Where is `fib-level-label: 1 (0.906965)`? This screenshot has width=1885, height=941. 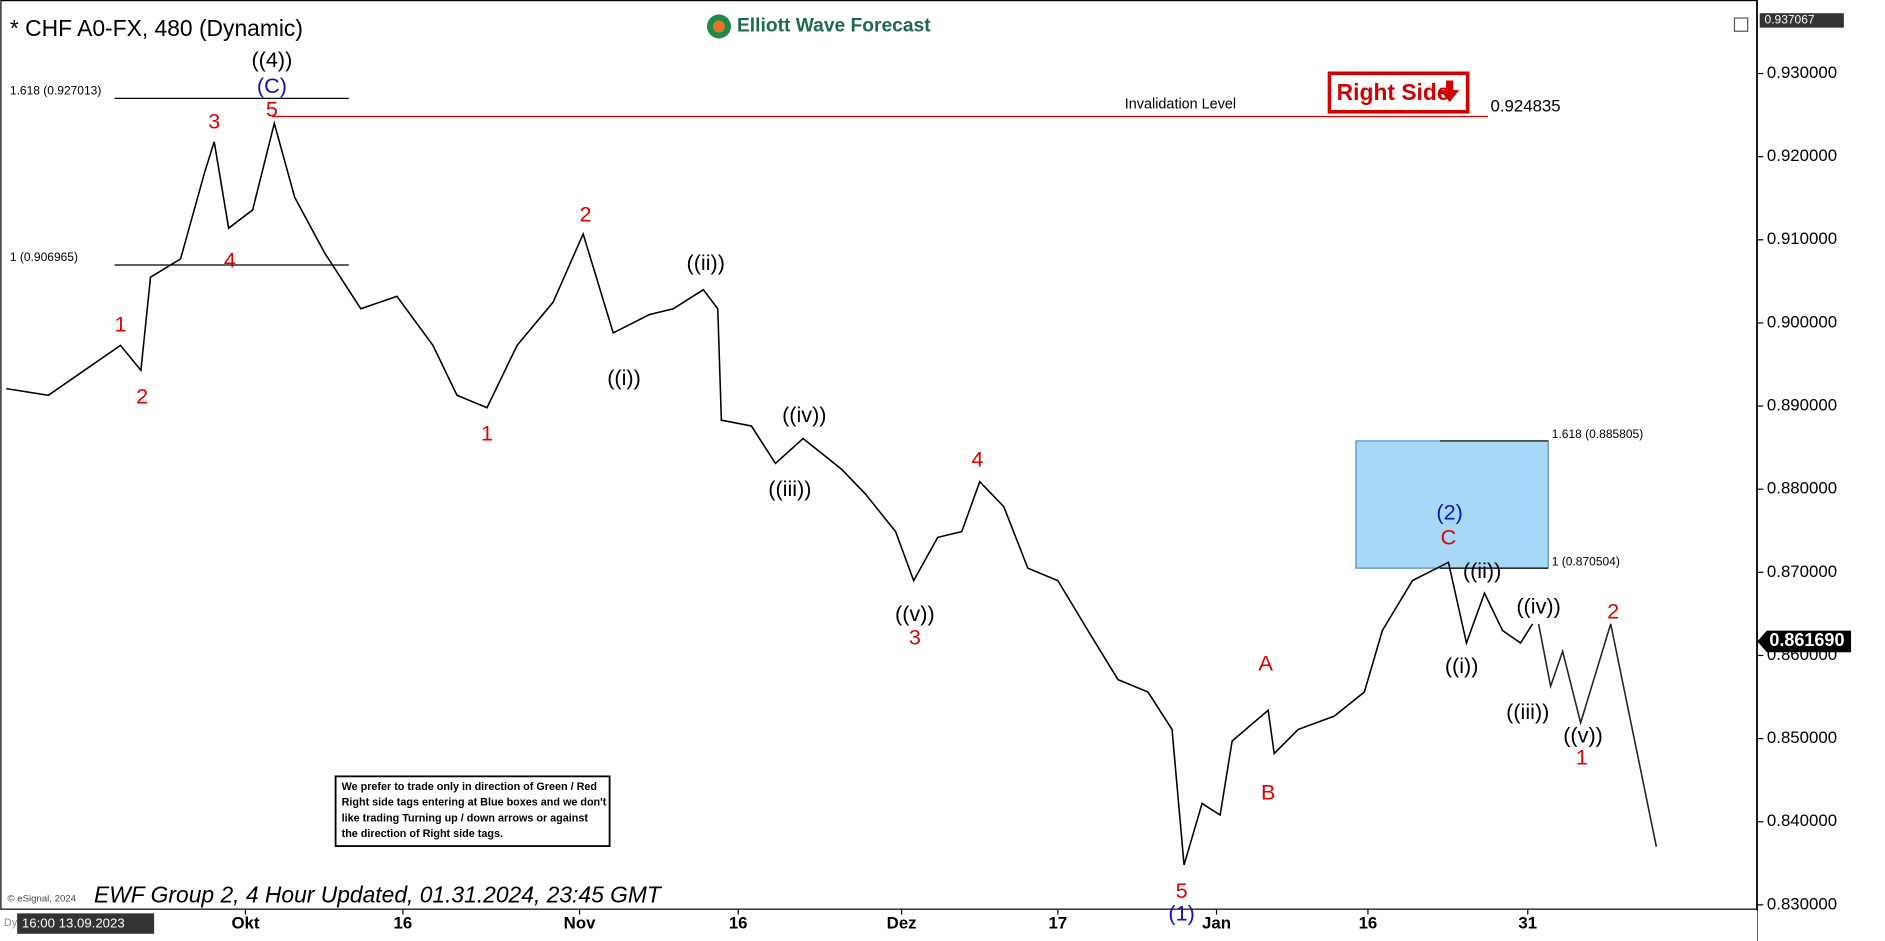
fib-level-label: 1 (0.906965) is located at coordinates (44, 257).